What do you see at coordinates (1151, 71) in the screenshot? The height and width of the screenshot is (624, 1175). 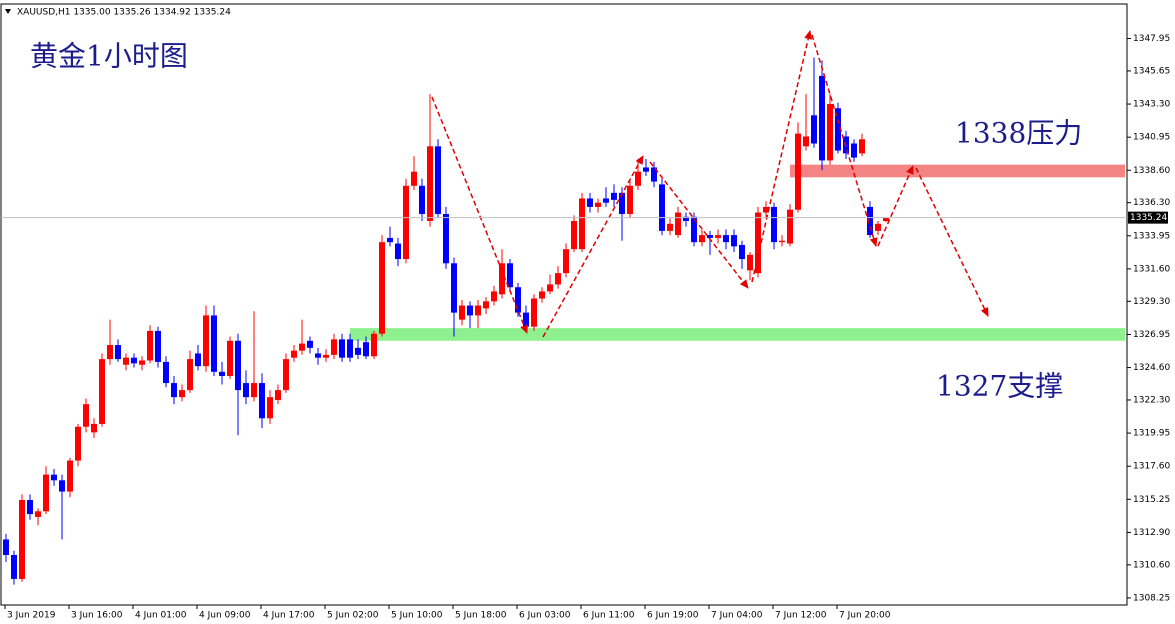 I see `y-tick-label: 1345.65` at bounding box center [1151, 71].